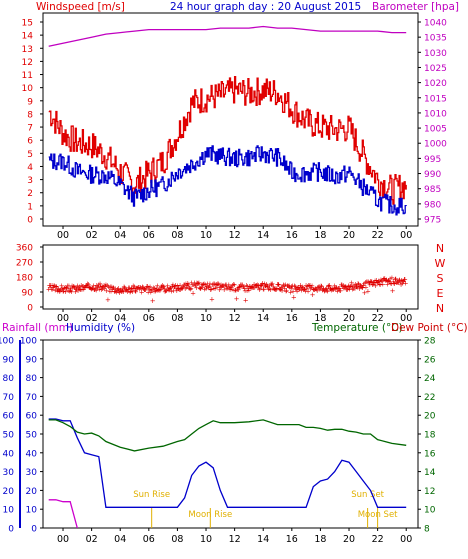  What do you see at coordinates (120, 539) in the screenshot?
I see `climate-x-tick-label: 04` at bounding box center [120, 539].